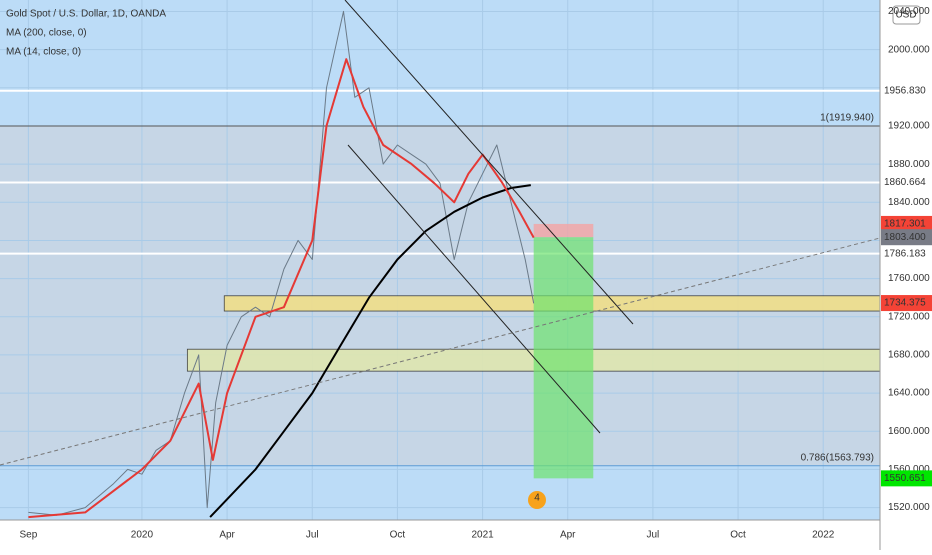 The height and width of the screenshot is (555, 932). Describe the element at coordinates (909, 202) in the screenshot. I see `y-tick-label: 1840.000` at that location.